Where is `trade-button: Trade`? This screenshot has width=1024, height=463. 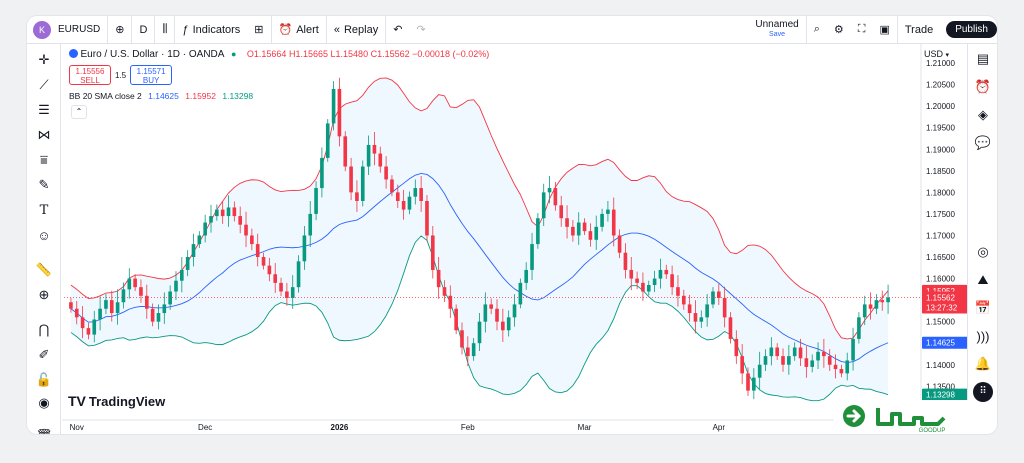 trade-button: Trade is located at coordinates (918, 29).